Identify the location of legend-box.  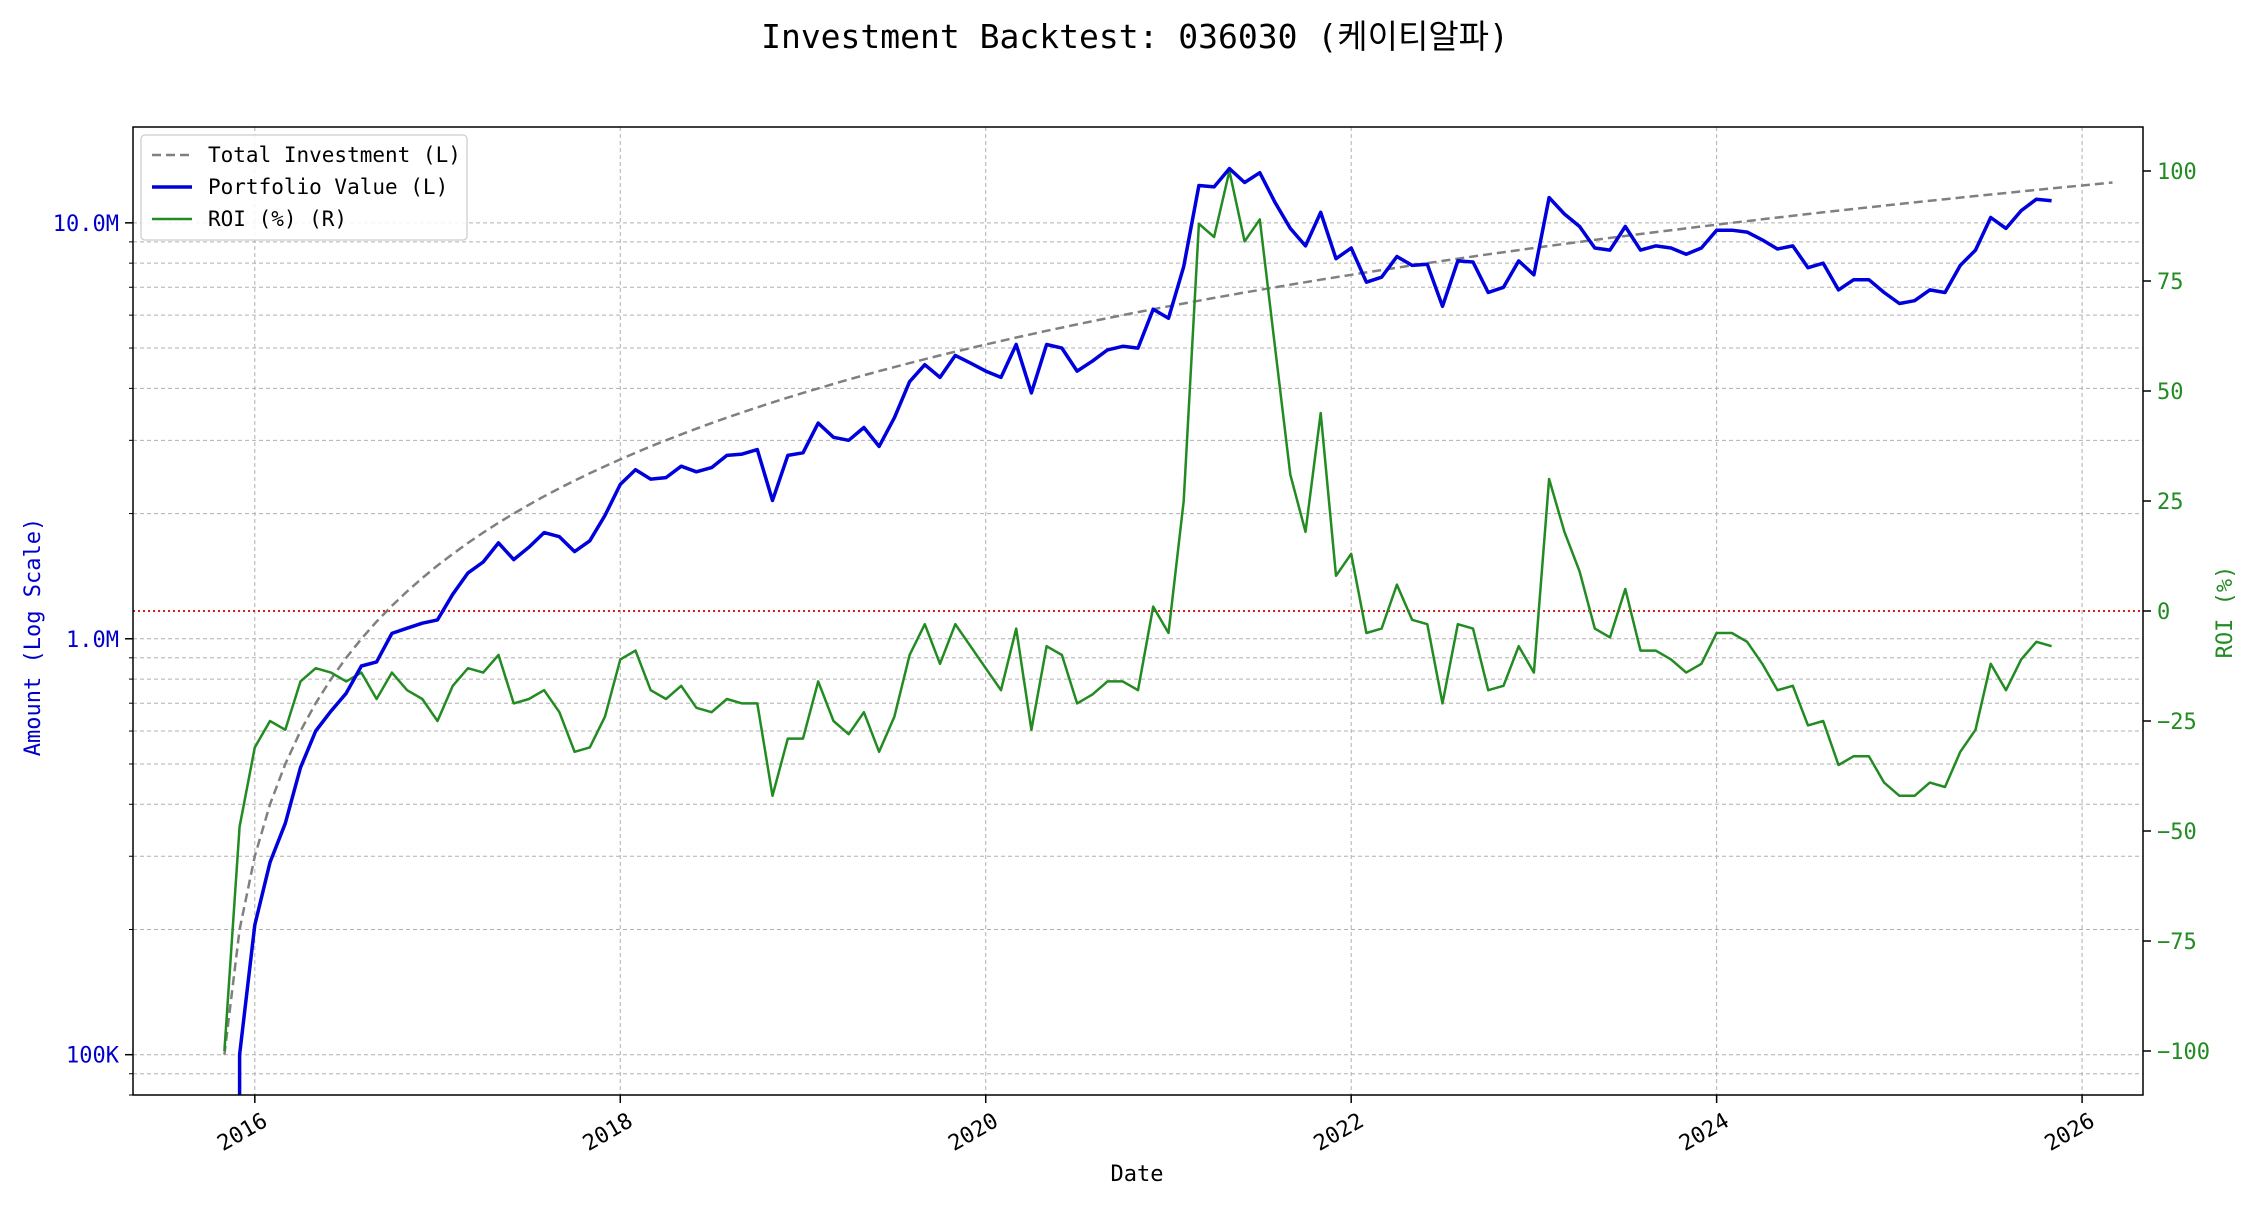
(304, 187).